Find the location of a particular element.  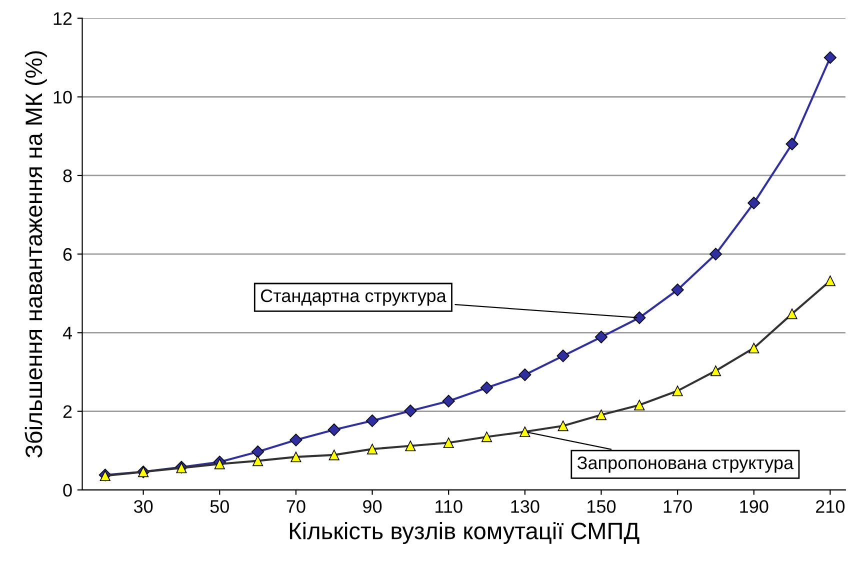

annotation: Стандартна структура is located at coordinates (353, 297).